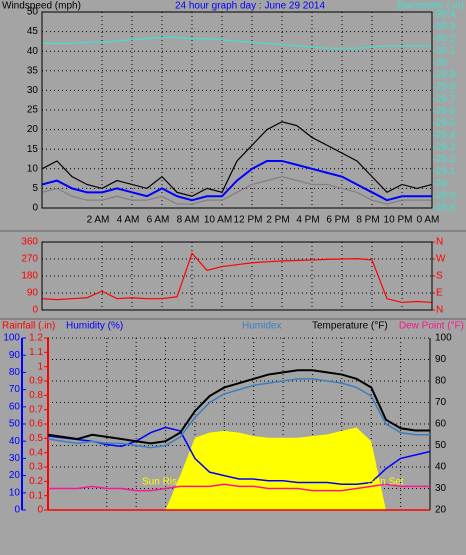 This screenshot has height=555, width=466. I want to click on x-tick-label: 2 PM, so click(277, 220).